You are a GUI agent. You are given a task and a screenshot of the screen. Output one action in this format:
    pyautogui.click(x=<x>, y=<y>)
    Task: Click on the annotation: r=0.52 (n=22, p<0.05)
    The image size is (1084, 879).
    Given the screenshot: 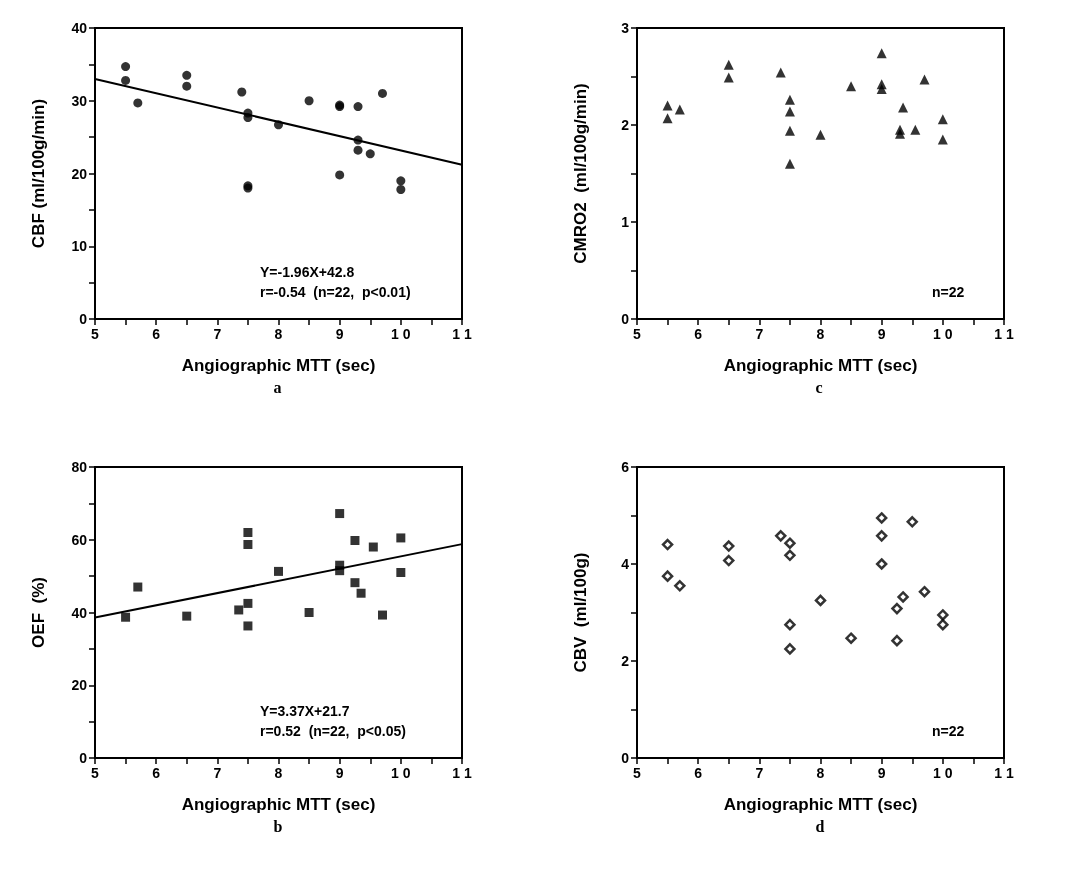 What is the action you would take?
    pyautogui.click(x=333, y=731)
    